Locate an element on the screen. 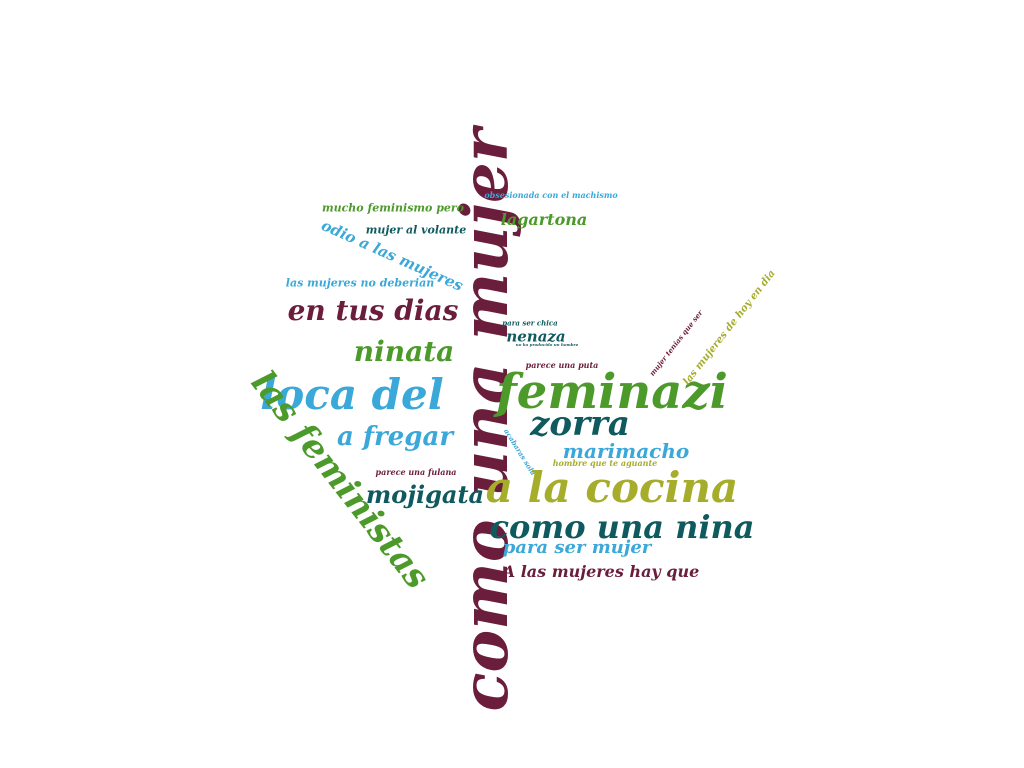 The image size is (1024, 768). word-lagartona: lagartona is located at coordinates (544, 219).